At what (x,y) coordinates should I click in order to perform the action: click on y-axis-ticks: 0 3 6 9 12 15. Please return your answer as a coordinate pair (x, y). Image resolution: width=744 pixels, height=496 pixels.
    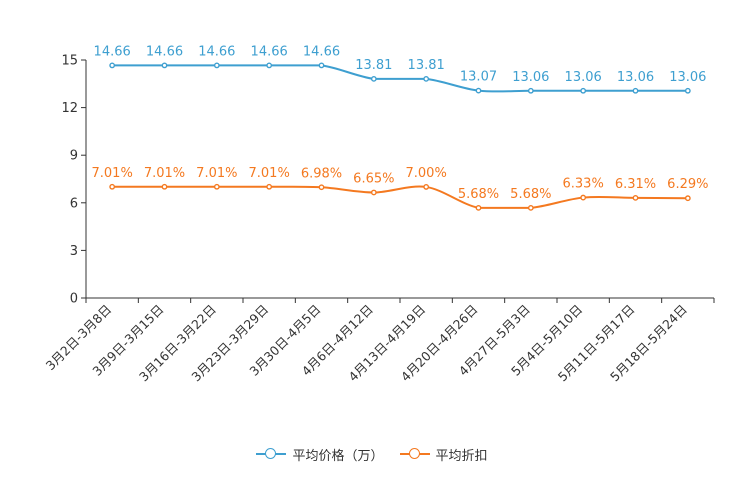
    Looking at the image, I should click on (73, 180).